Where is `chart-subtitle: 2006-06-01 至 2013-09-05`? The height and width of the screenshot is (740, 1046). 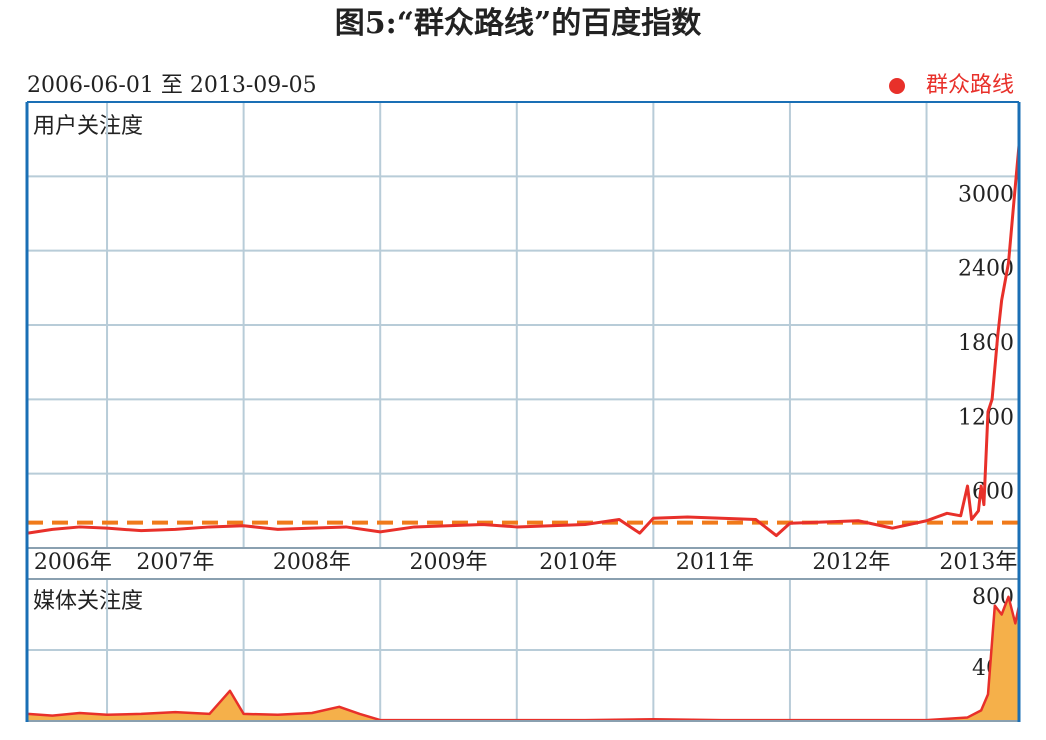 chart-subtitle: 2006-06-01 至 2013-09-05 is located at coordinates (172, 85).